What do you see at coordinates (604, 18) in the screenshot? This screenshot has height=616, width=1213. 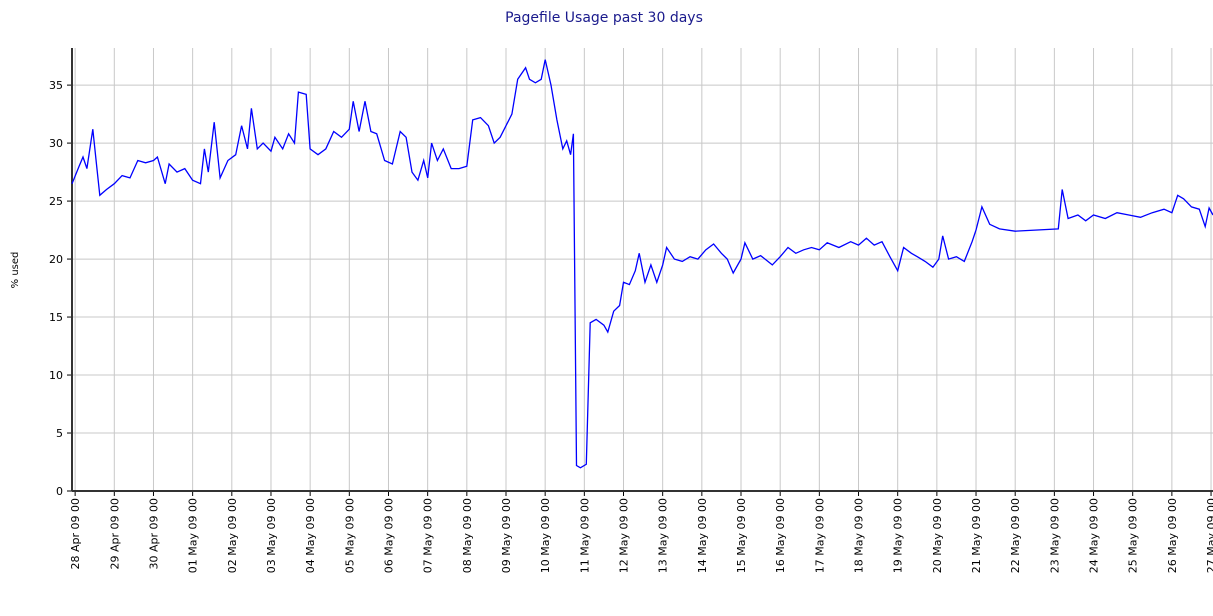 I see `chart-title: Pagefile Usage past 30 days` at bounding box center [604, 18].